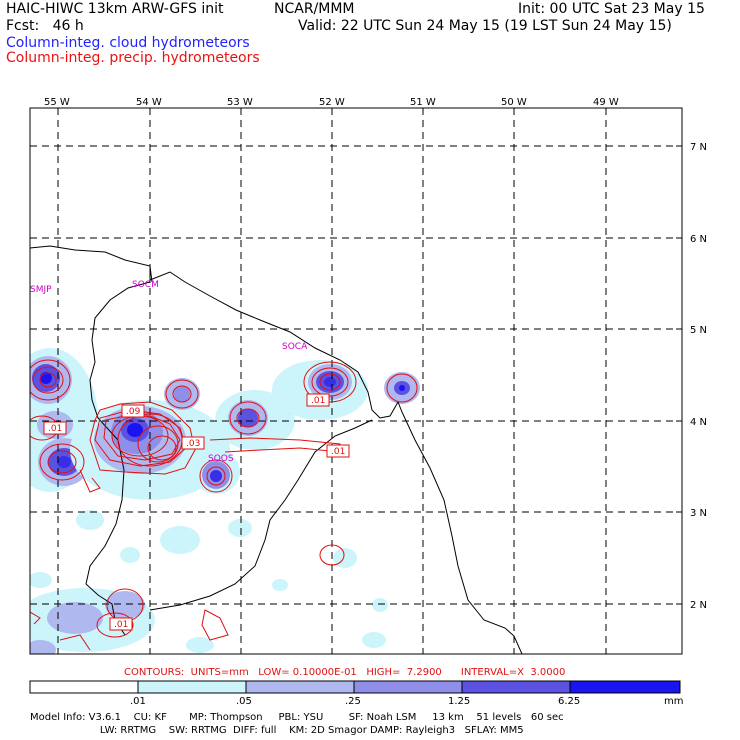 The image size is (740, 740). I want to click on scale-label: .01, so click(138, 701).